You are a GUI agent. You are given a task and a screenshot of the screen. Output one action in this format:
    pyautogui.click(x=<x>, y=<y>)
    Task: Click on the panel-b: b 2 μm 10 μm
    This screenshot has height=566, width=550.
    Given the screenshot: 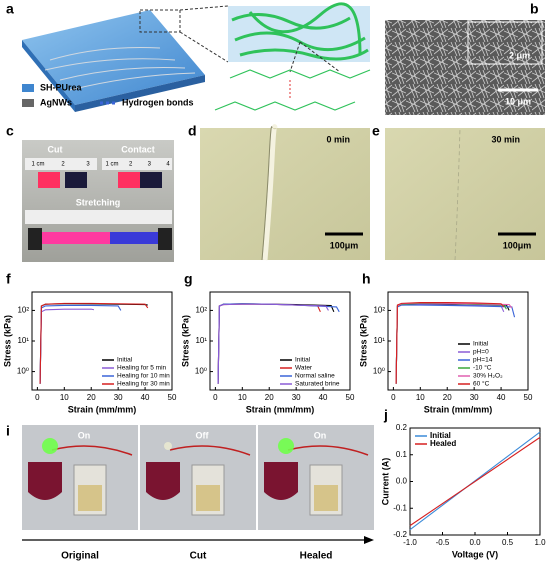 What is the action you would take?
    pyautogui.click(x=465, y=58)
    